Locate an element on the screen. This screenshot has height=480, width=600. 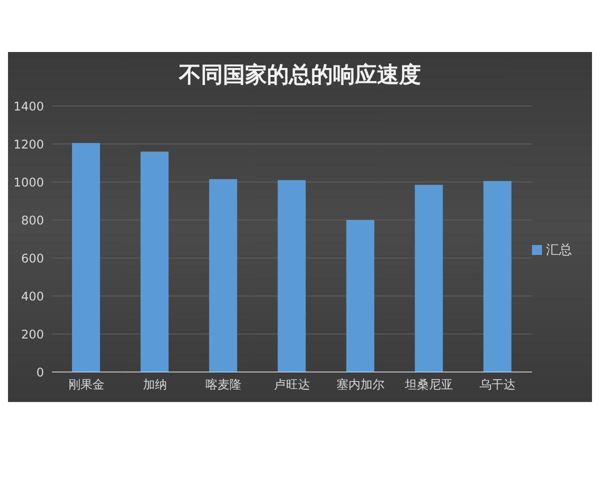
y-tick-label: 400 is located at coordinates (32, 296).